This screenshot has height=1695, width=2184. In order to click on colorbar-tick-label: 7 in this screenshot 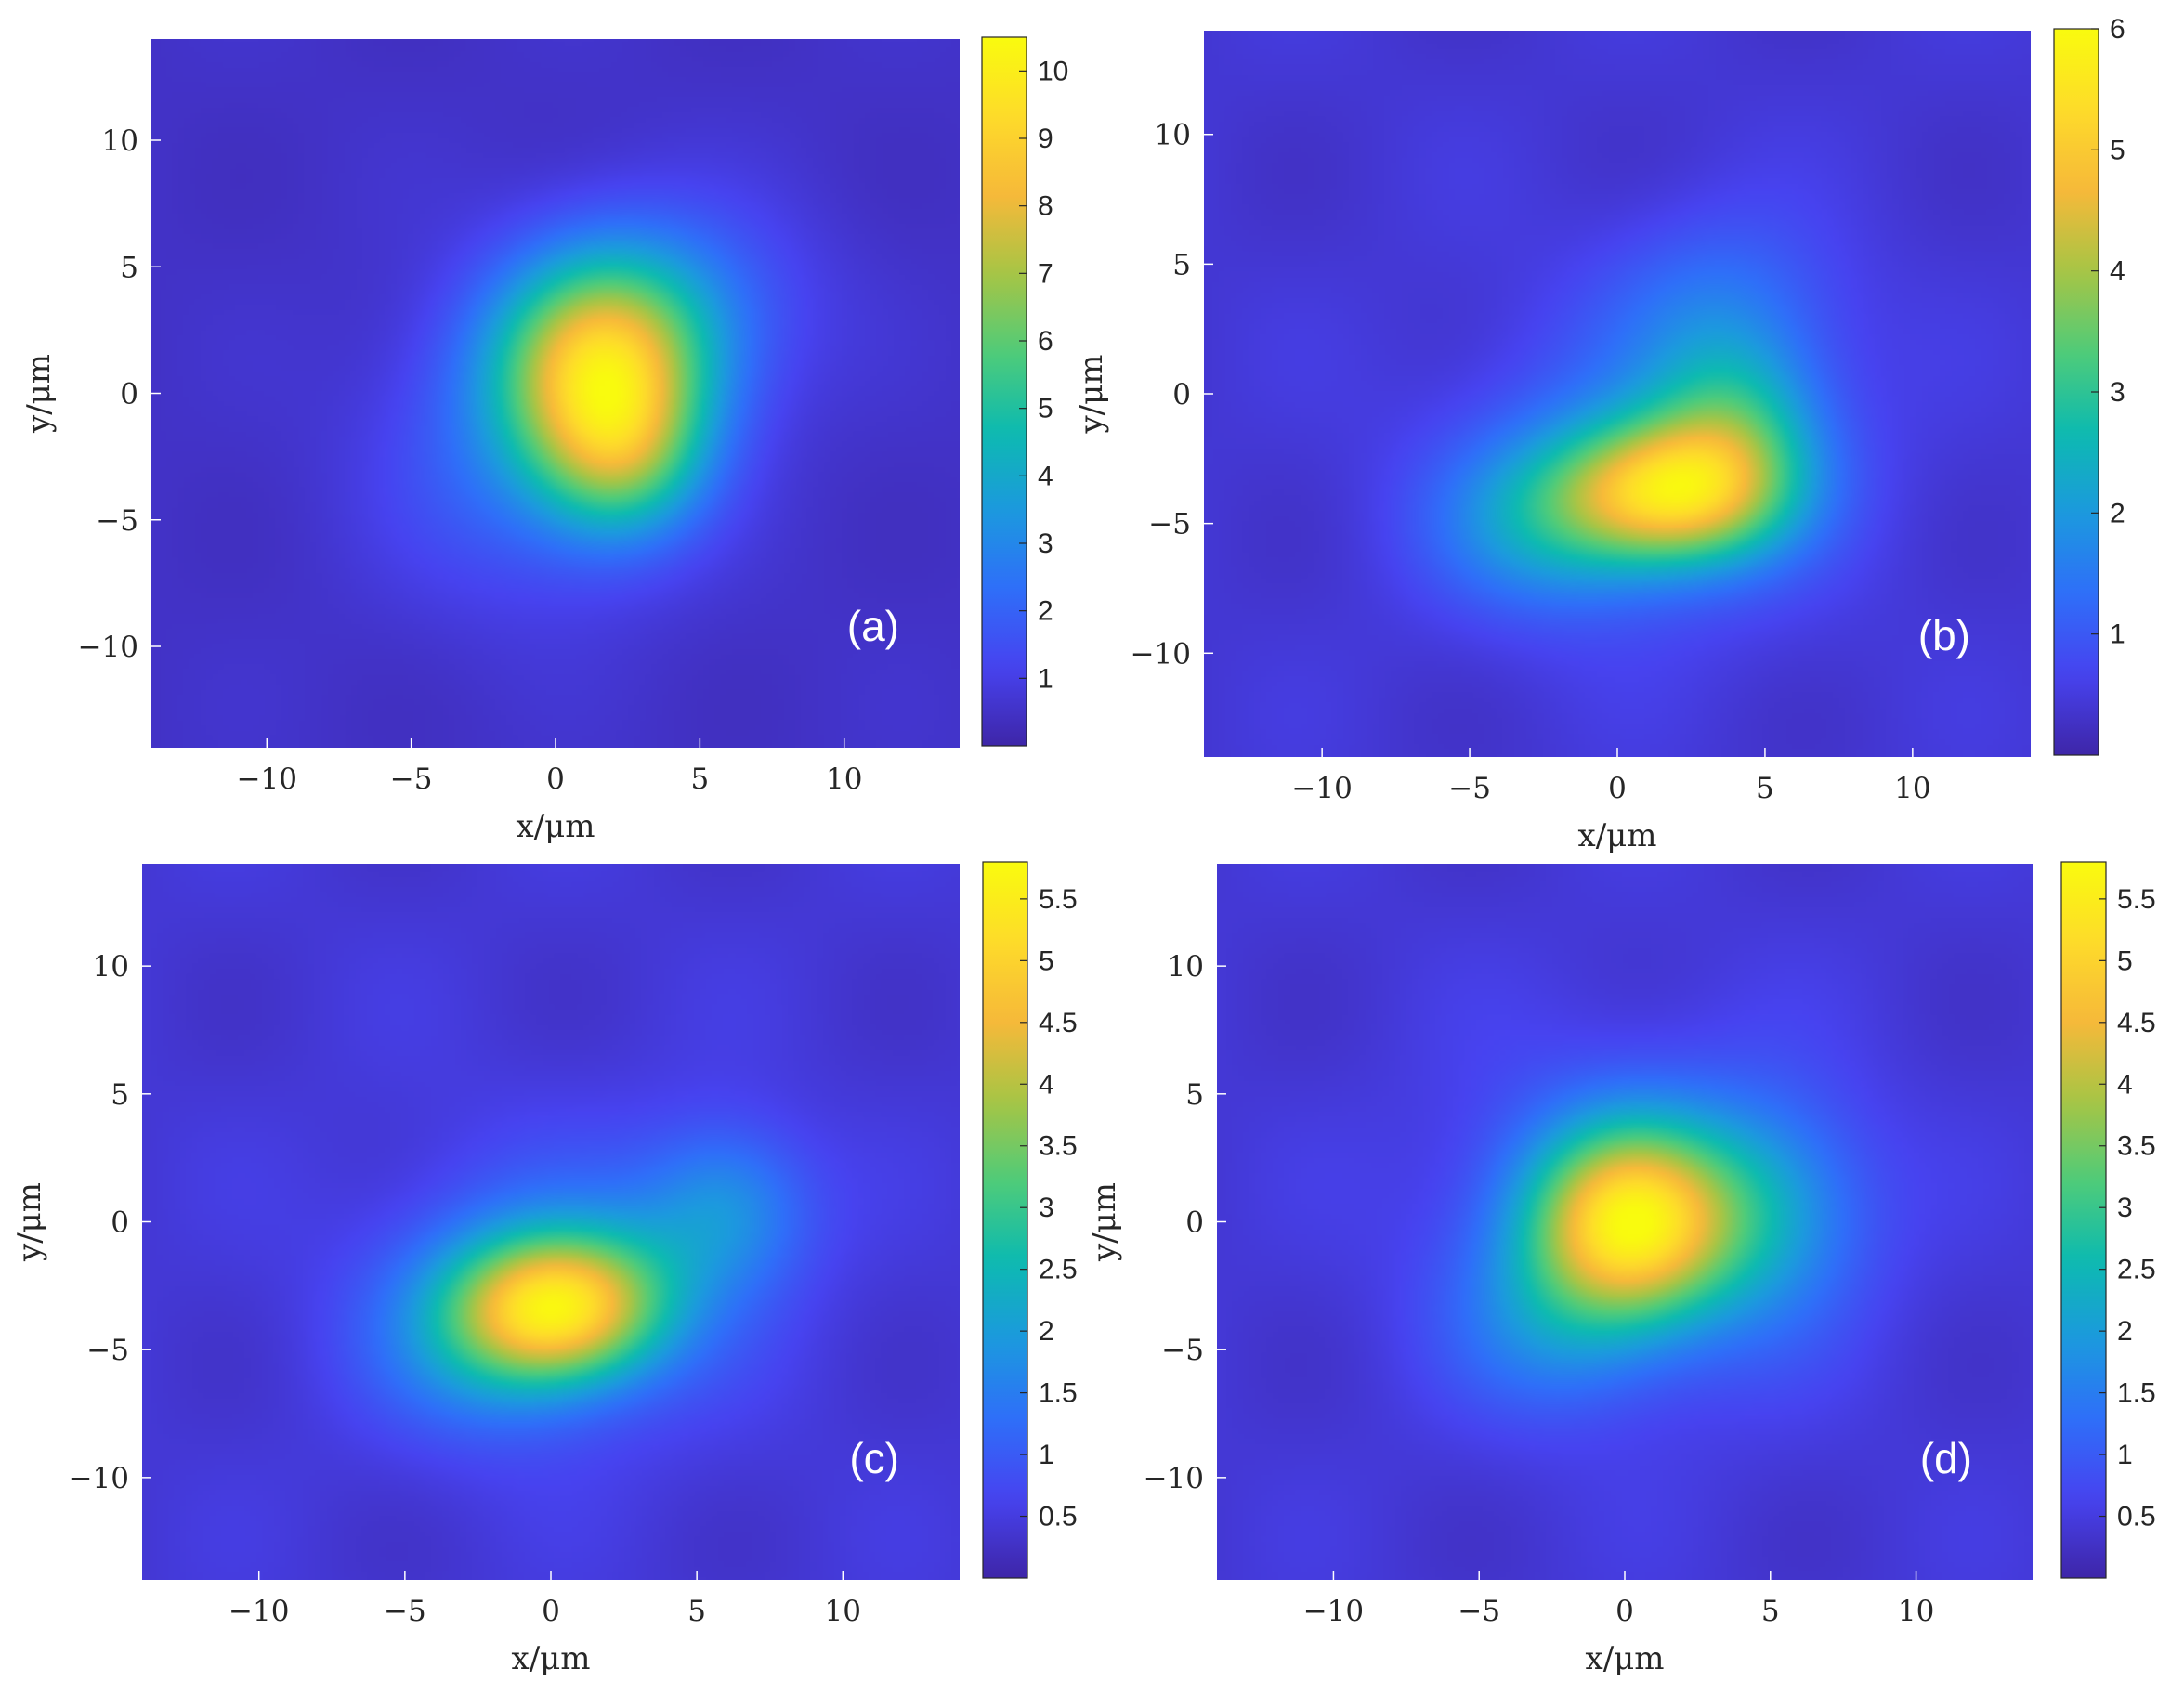, I will do `click(1045, 273)`.